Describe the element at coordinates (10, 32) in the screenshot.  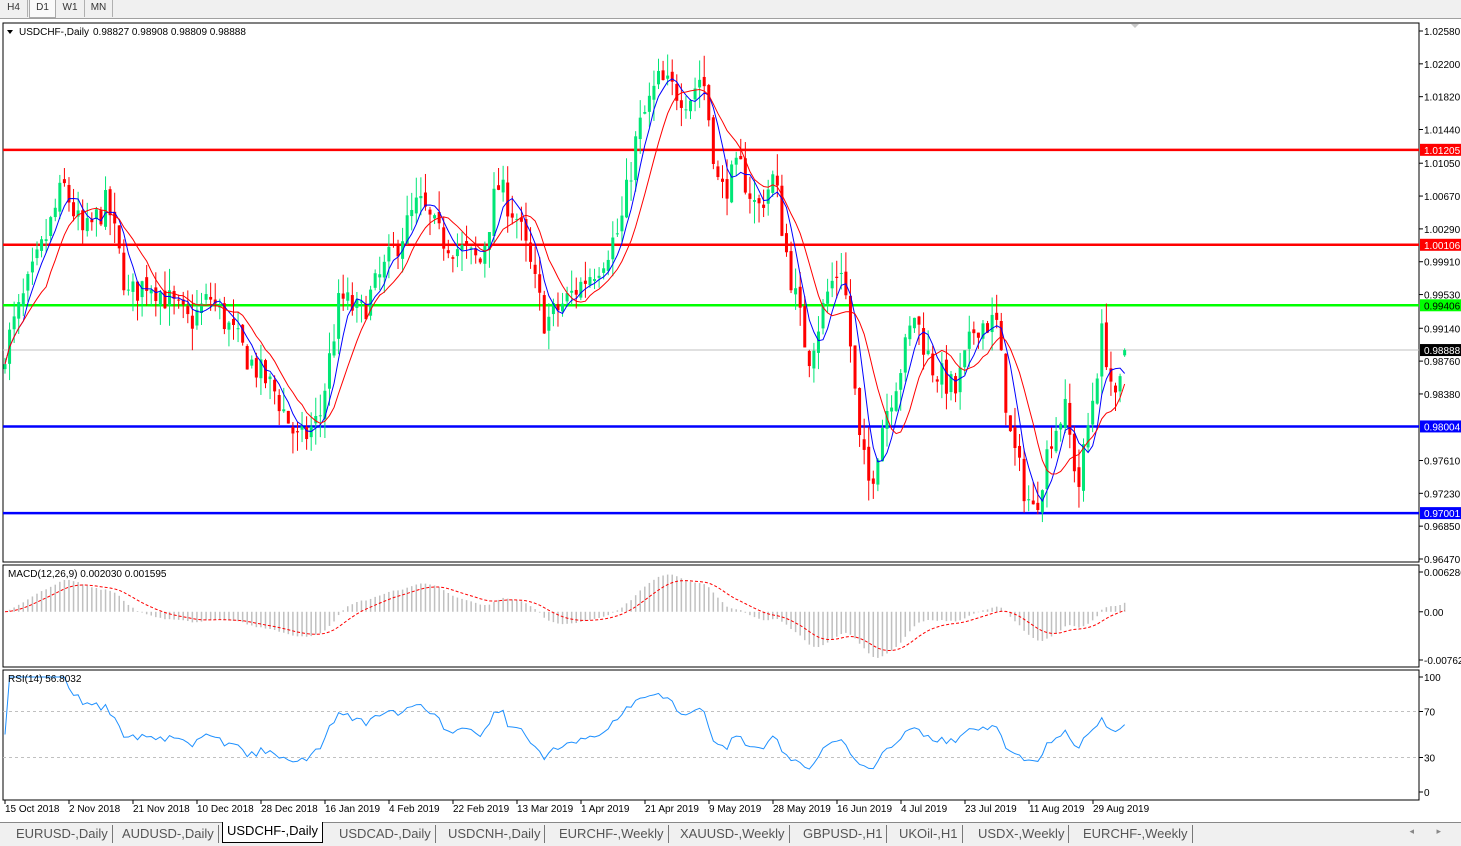
I see `triangle-down-icon` at that location.